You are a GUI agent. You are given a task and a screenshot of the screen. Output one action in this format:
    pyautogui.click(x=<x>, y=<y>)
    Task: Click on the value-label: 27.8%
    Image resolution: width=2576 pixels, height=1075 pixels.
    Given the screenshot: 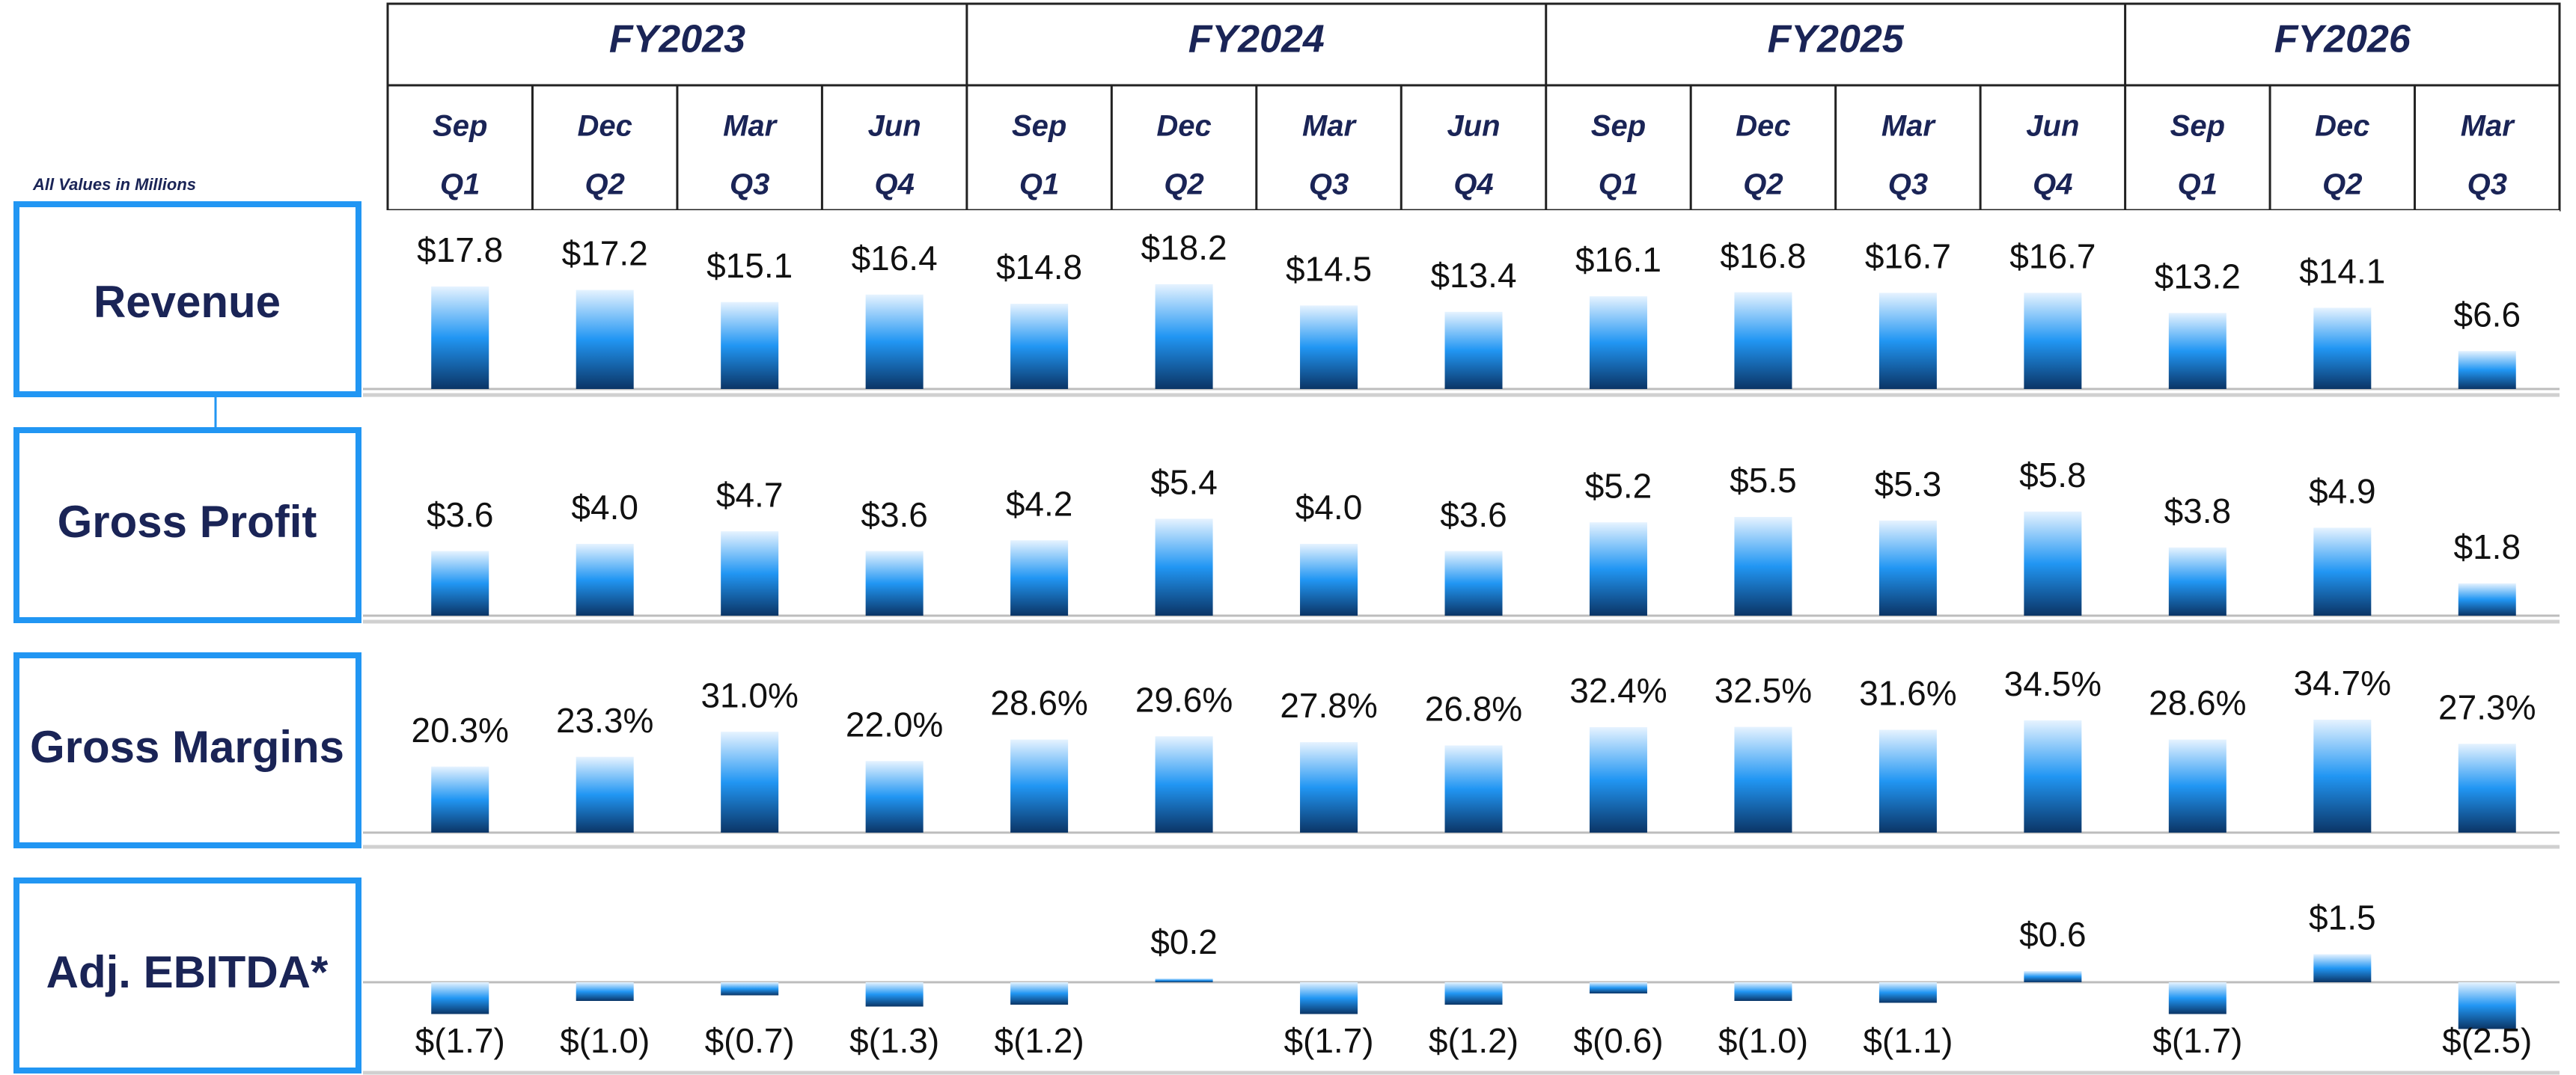 What is the action you would take?
    pyautogui.click(x=1328, y=705)
    